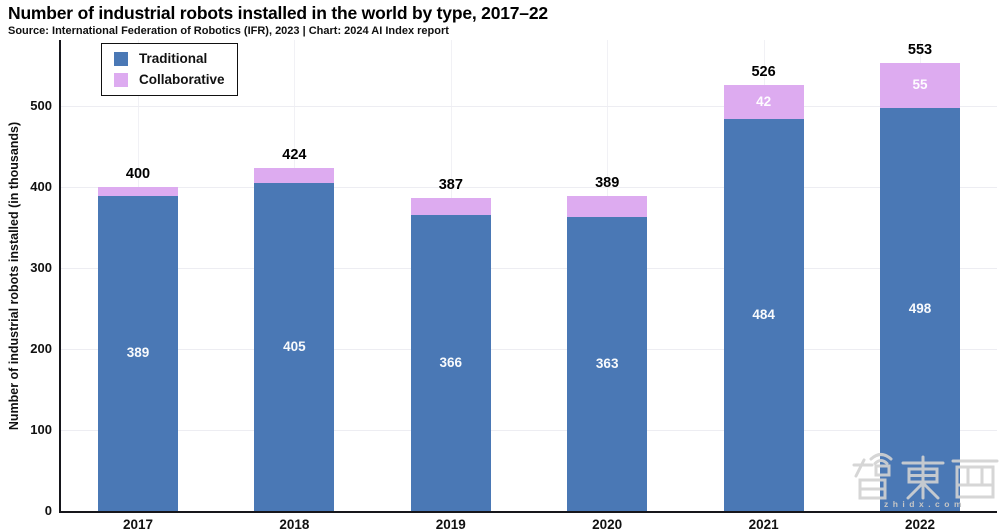 This screenshot has width=1000, height=532. What do you see at coordinates (294, 154) in the screenshot?
I see `bar-total-label: 424` at bounding box center [294, 154].